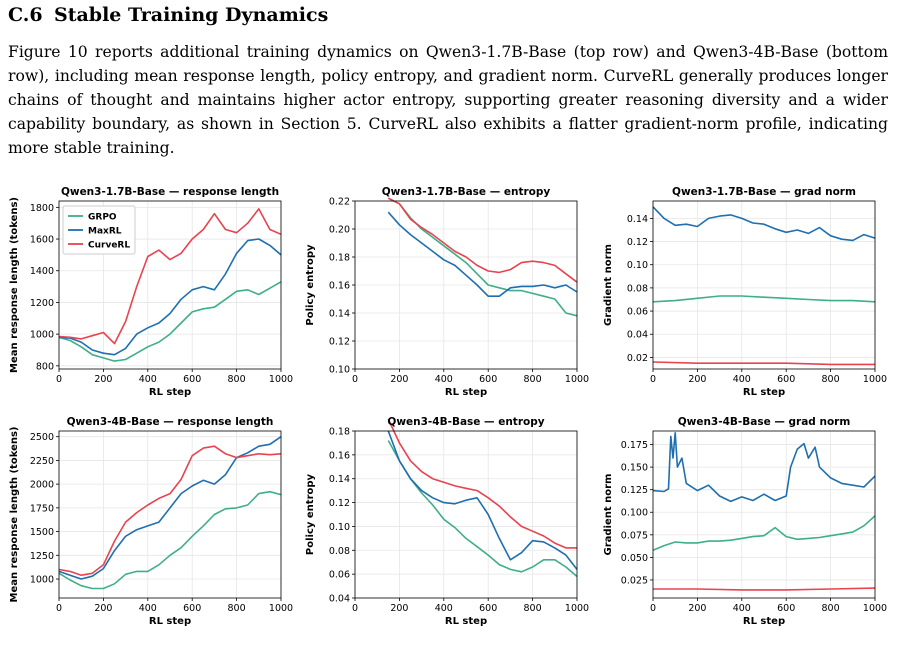 The image size is (897, 656). What do you see at coordinates (637, 312) in the screenshot?
I see `y-tick-label: 0.06` at bounding box center [637, 312].